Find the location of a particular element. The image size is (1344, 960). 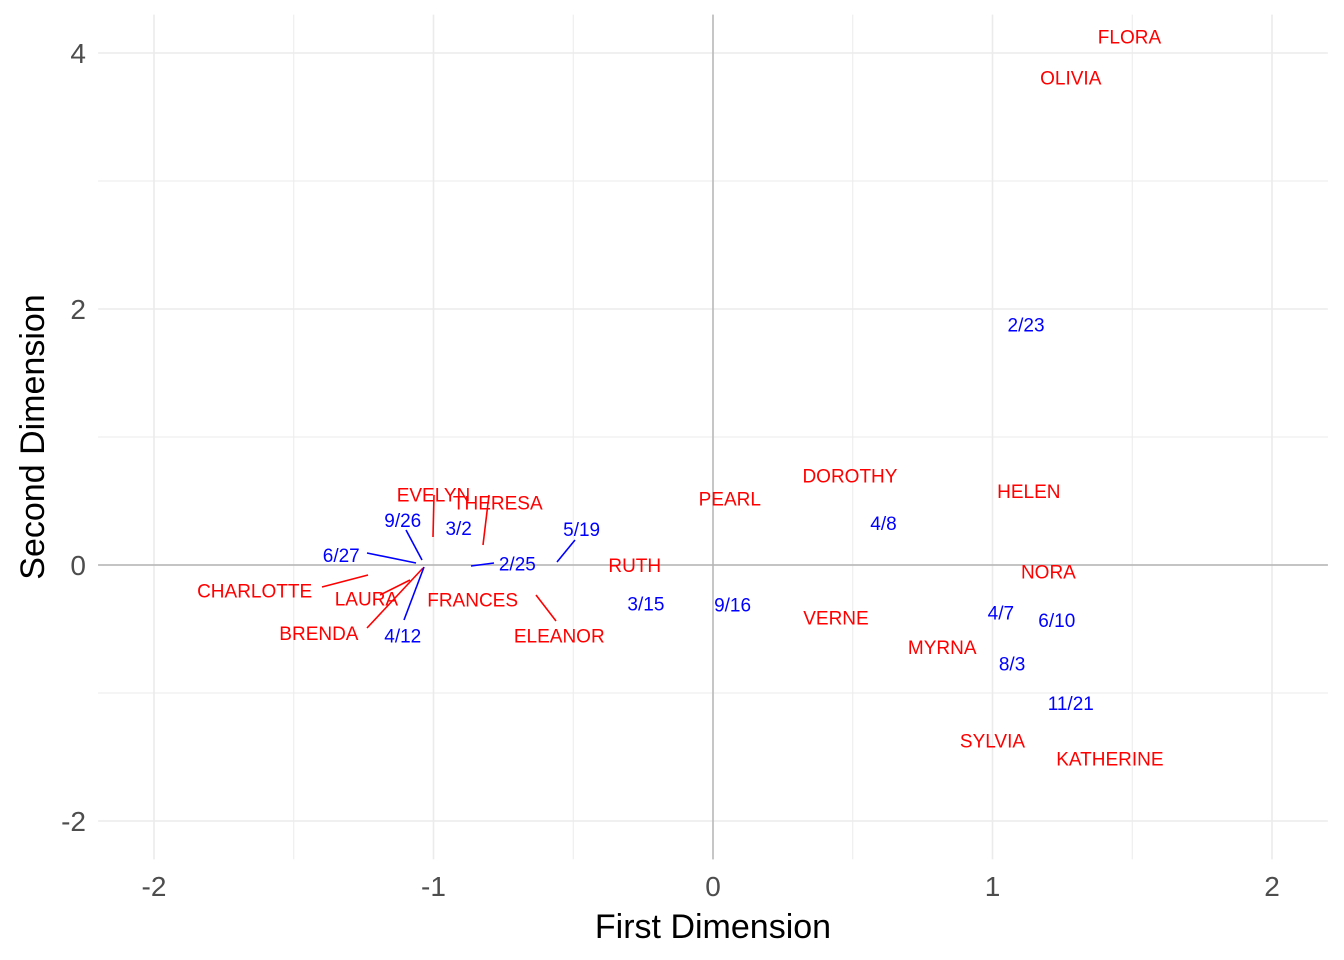

x-tick-label: 1 is located at coordinates (993, 886).